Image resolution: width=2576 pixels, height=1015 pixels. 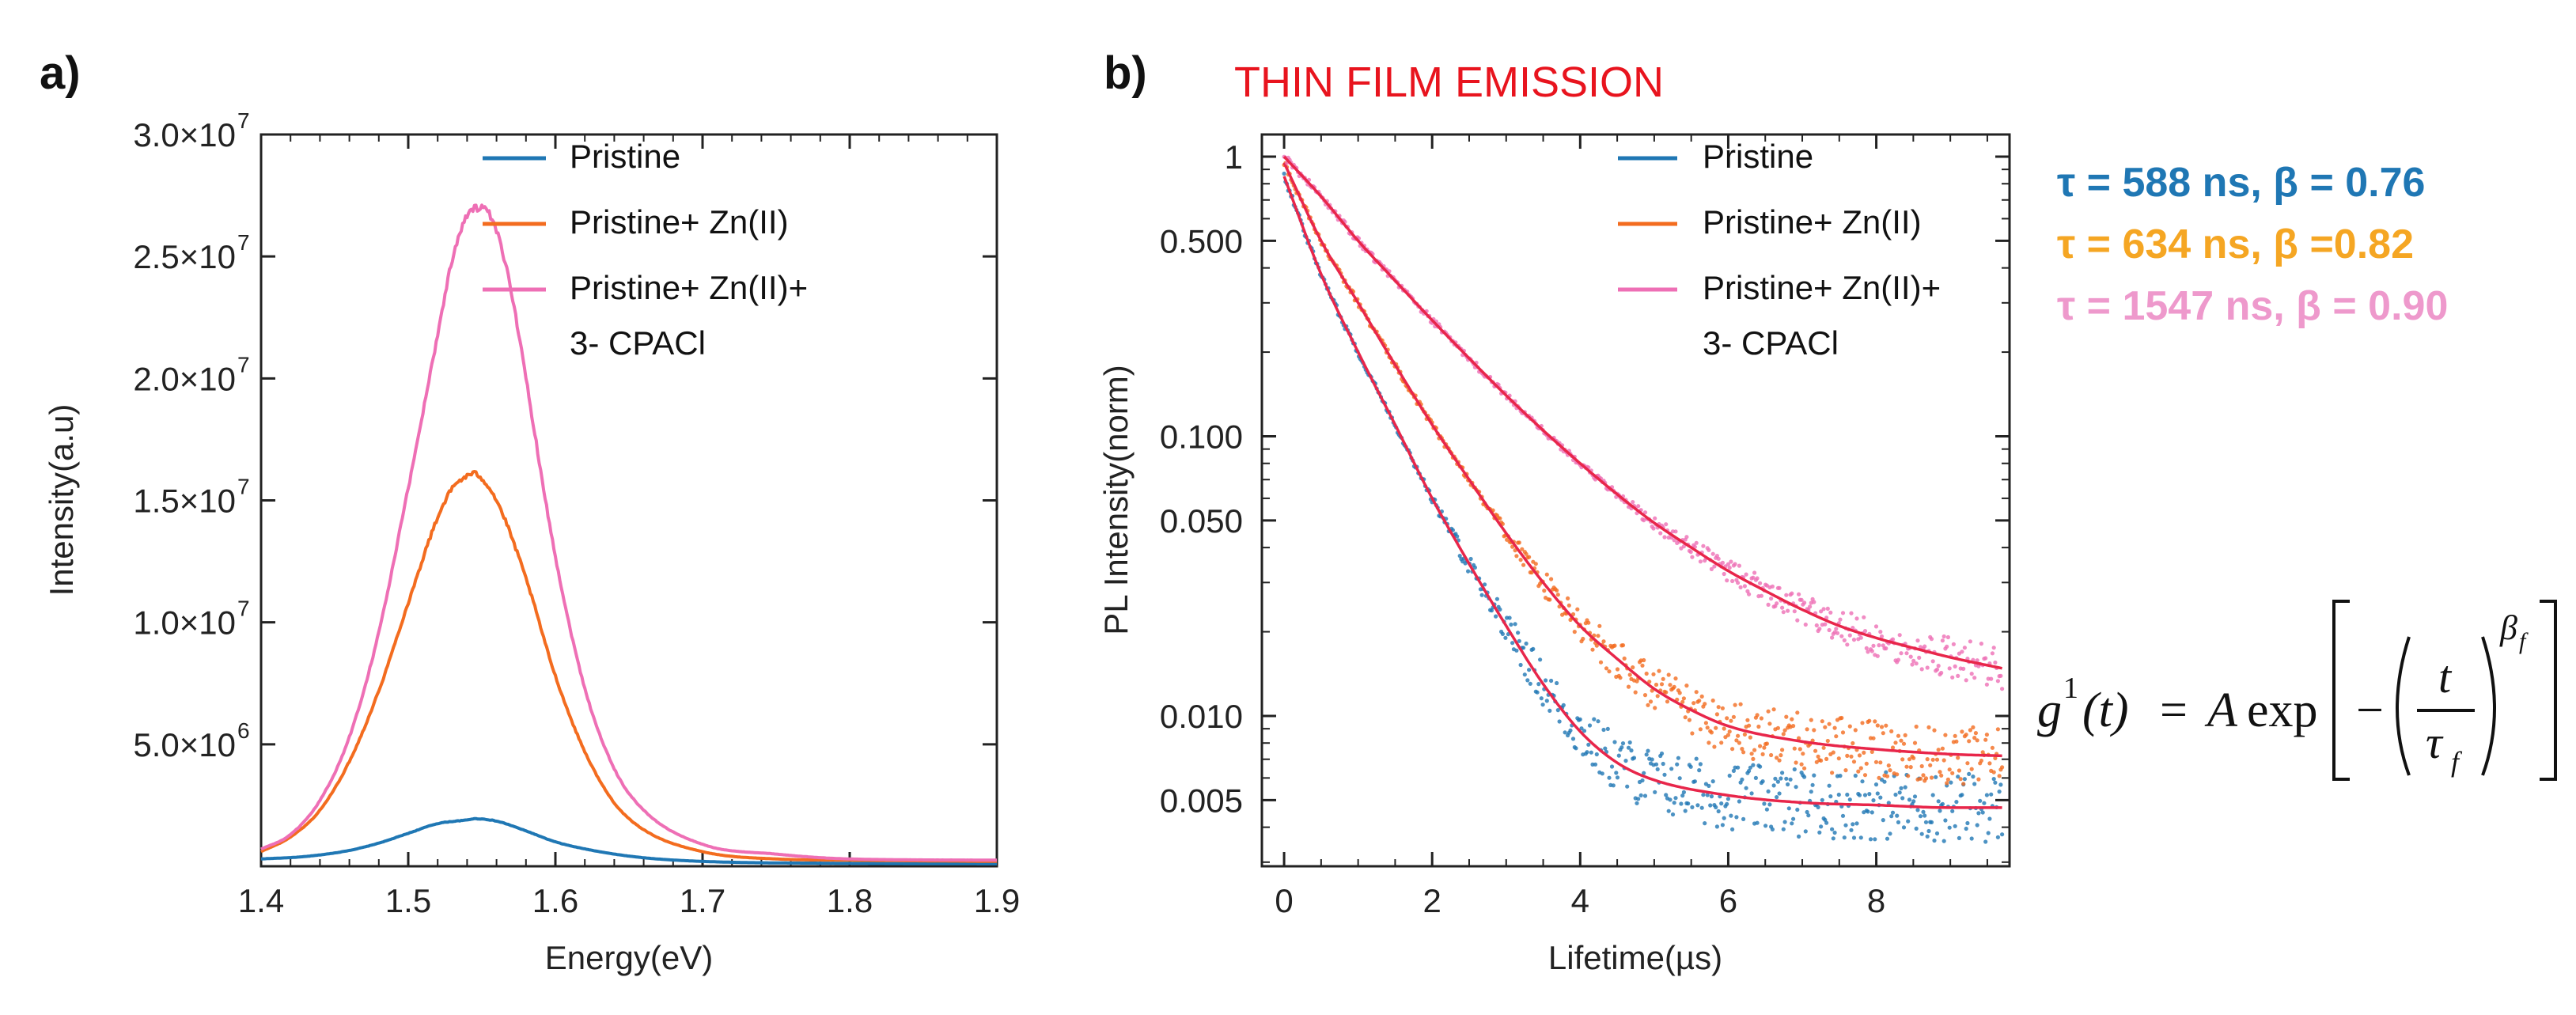 What do you see at coordinates (2105, 710) in the screenshot?
I see `eq-argument: (t)` at bounding box center [2105, 710].